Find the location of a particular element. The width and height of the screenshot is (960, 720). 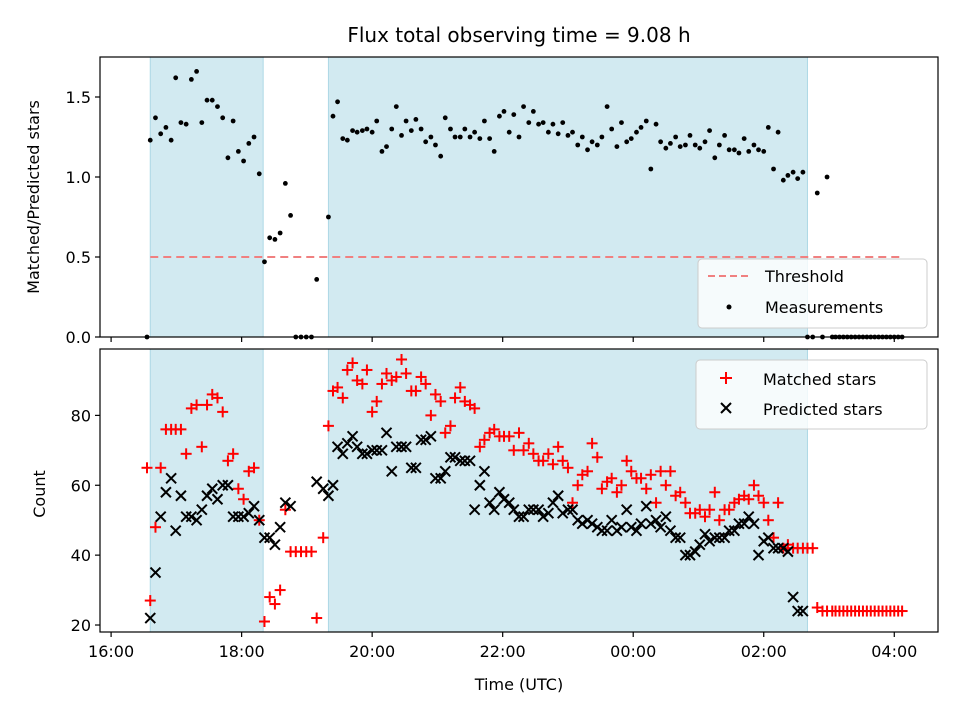

x-tick-label: 04:00 is located at coordinates (894, 651).